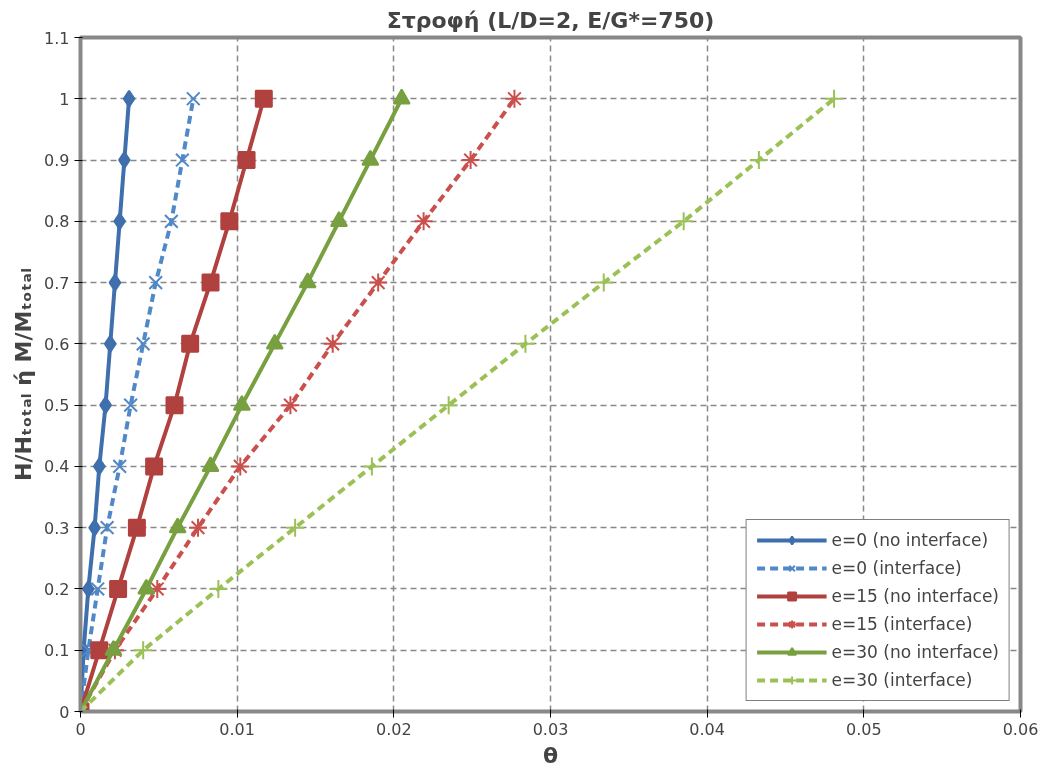 The width and height of the screenshot is (1062, 782). Describe the element at coordinates (550, 20) in the screenshot. I see `chart-title: Στροφή (L/D=2, E/G*=750)` at that location.